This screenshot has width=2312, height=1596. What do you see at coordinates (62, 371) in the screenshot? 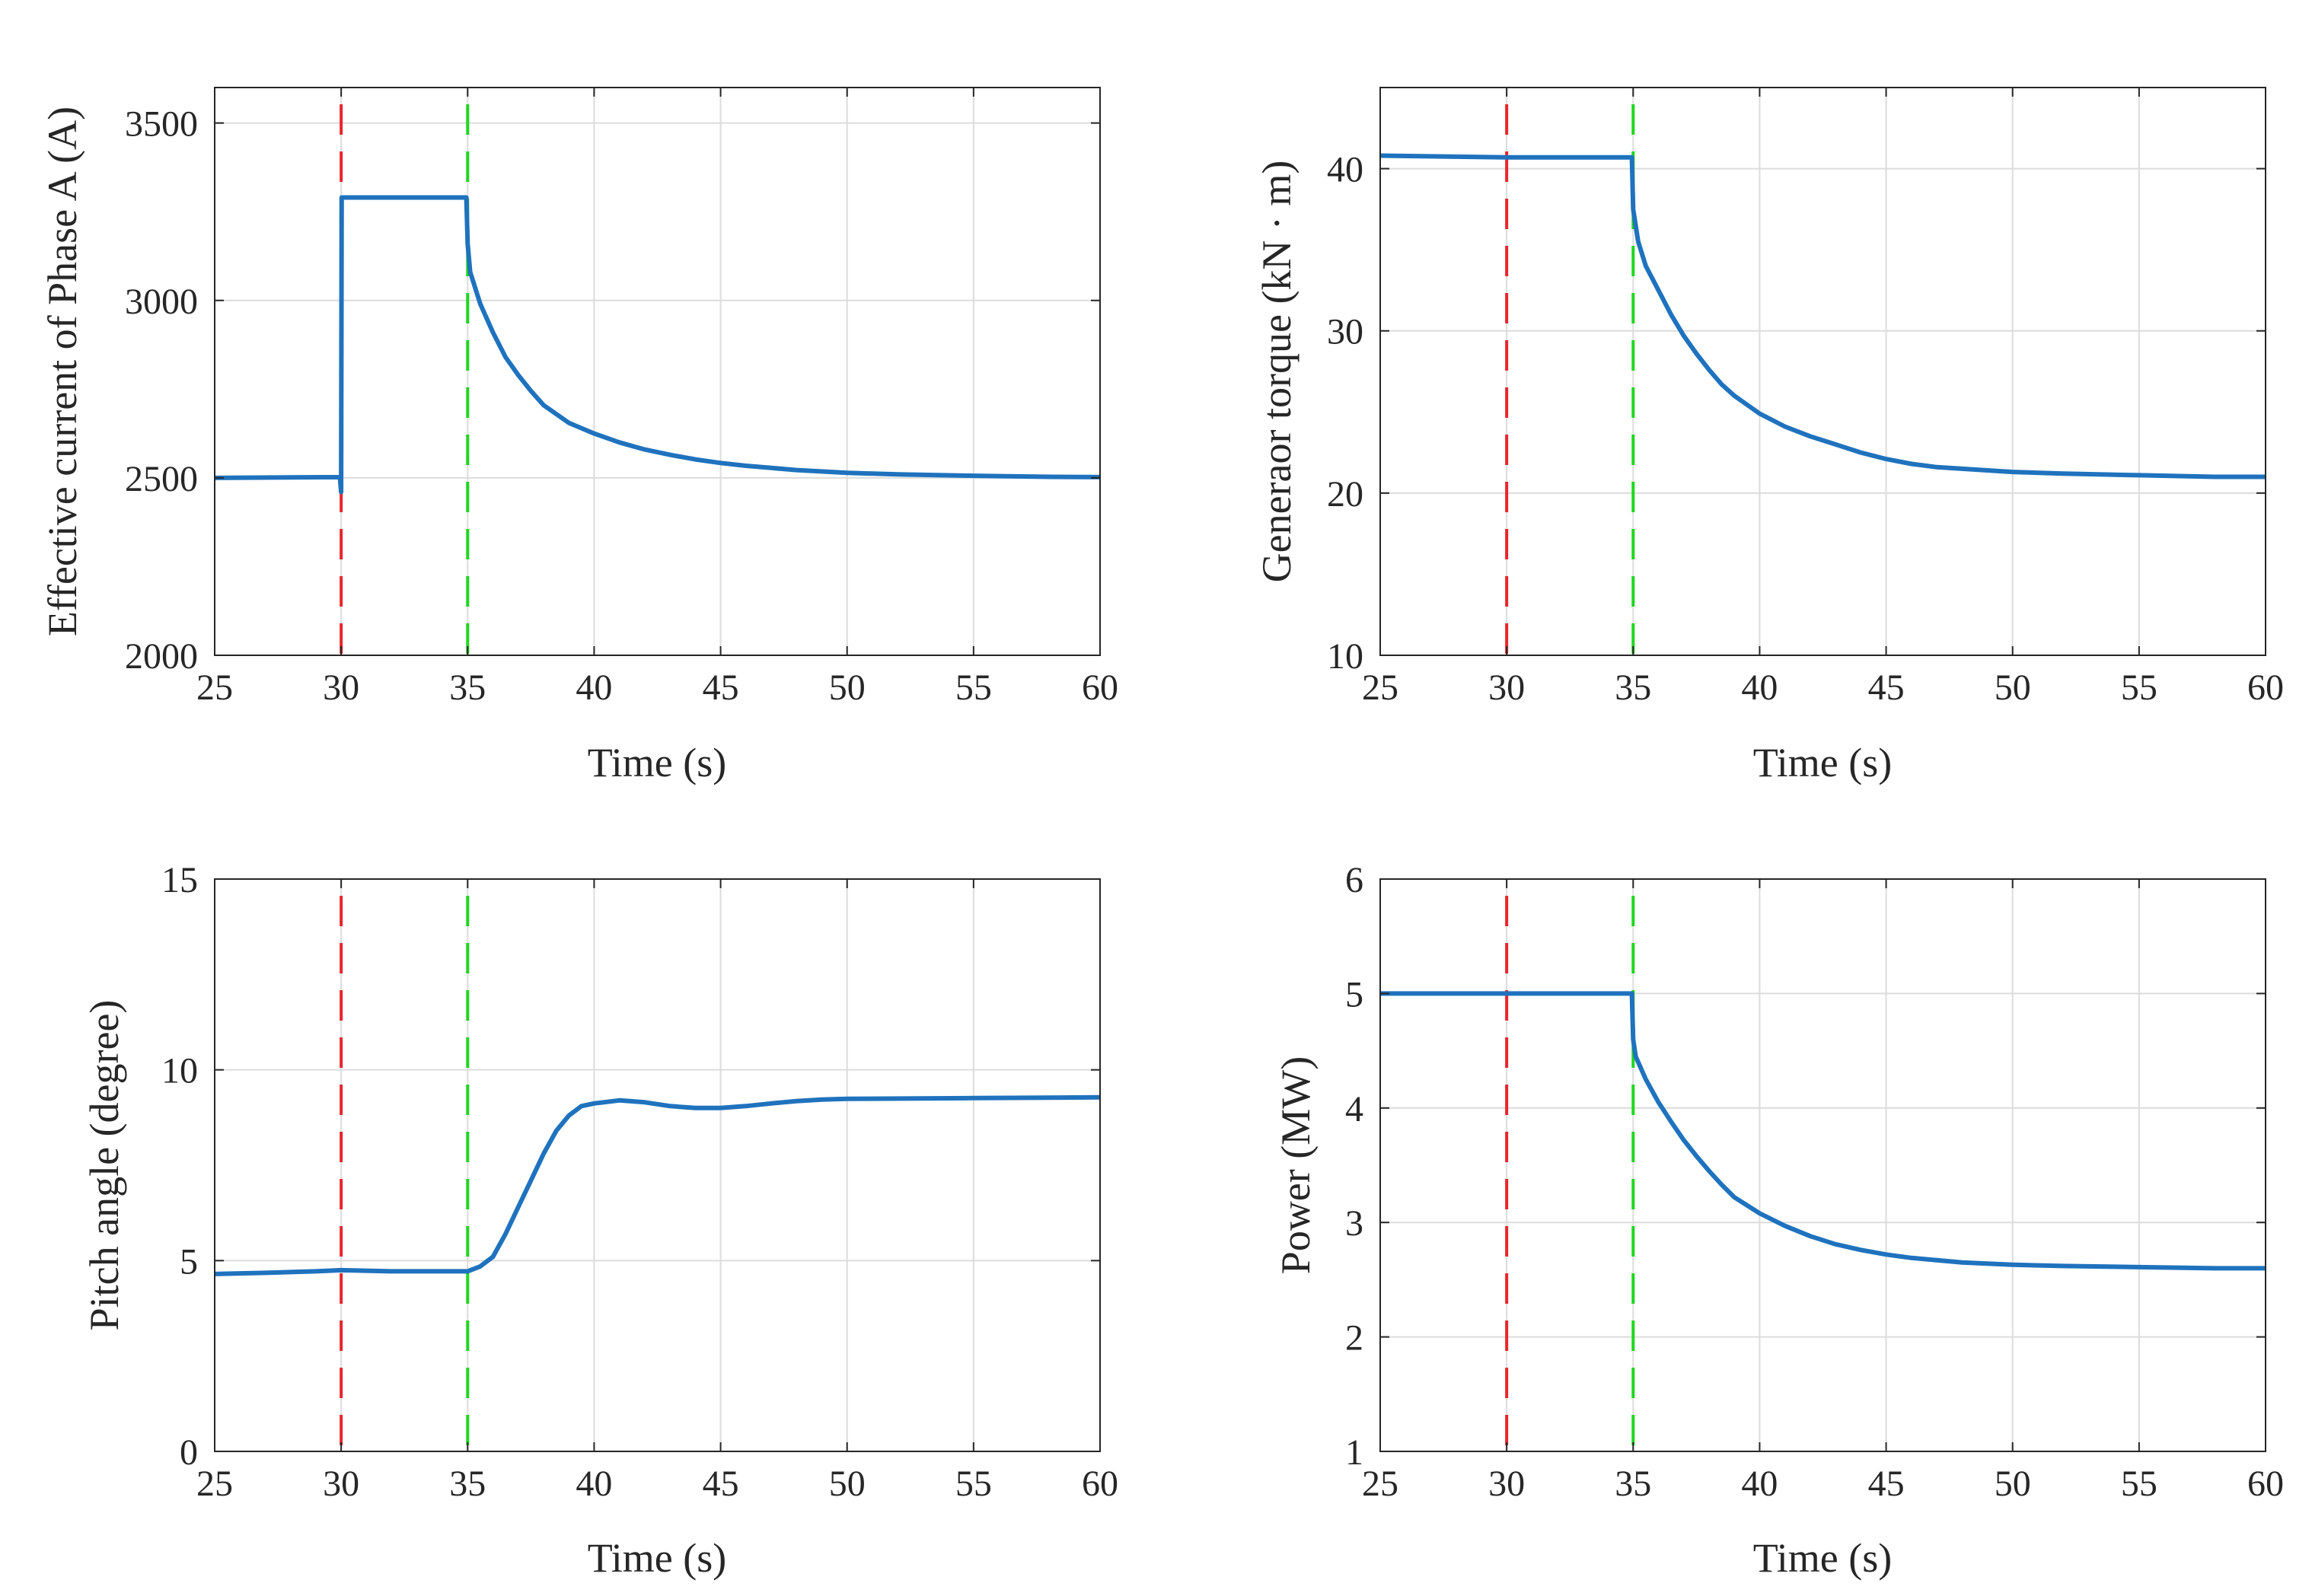
I see `y-axis-label: Effective current of Phase A (A)` at bounding box center [62, 371].